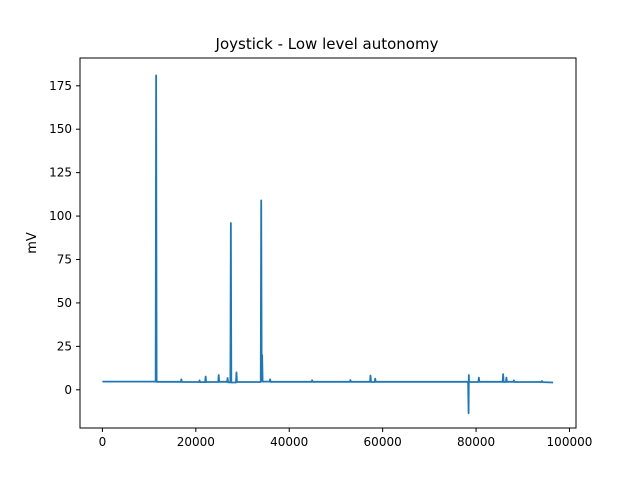  What do you see at coordinates (68, 390) in the screenshot?
I see `y-tick-label: 0` at bounding box center [68, 390].